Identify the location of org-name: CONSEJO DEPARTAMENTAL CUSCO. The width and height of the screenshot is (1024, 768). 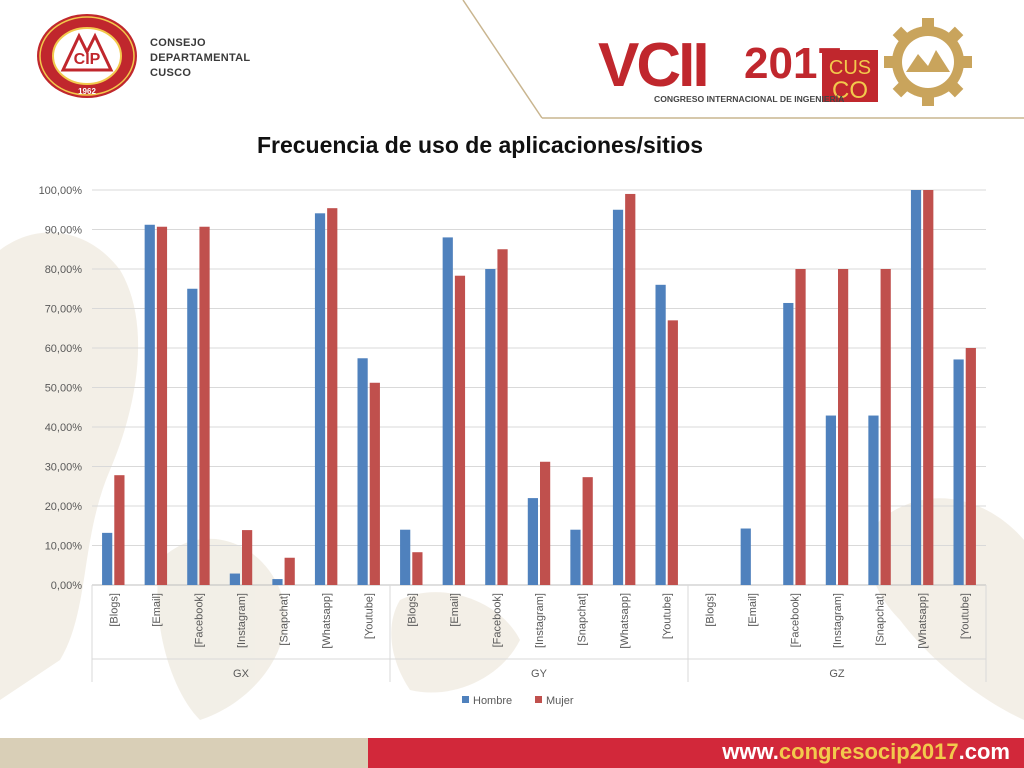
(200, 58).